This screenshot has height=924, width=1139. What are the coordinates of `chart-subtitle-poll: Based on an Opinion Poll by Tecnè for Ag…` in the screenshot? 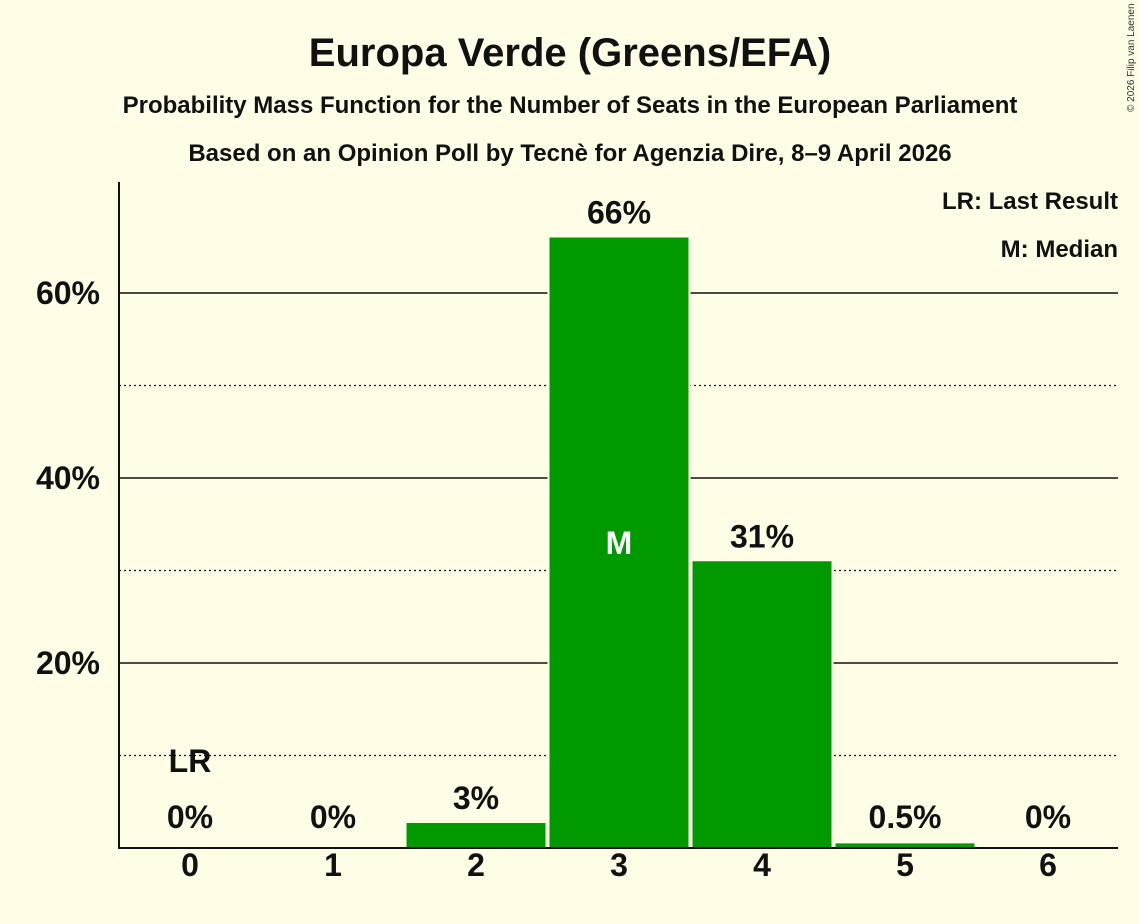 It's located at (569, 153).